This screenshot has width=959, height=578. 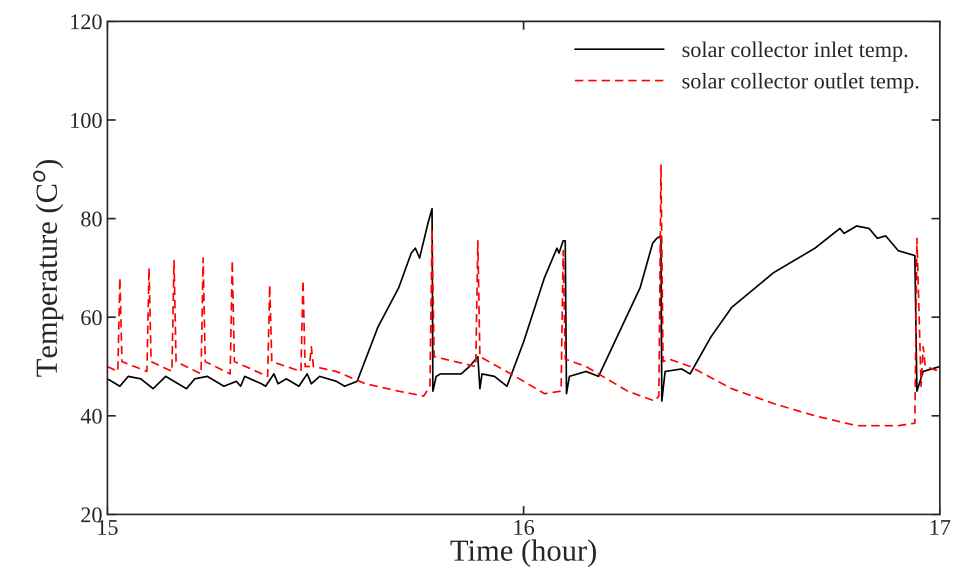 I want to click on y-tick-label: 20, so click(x=91, y=514).